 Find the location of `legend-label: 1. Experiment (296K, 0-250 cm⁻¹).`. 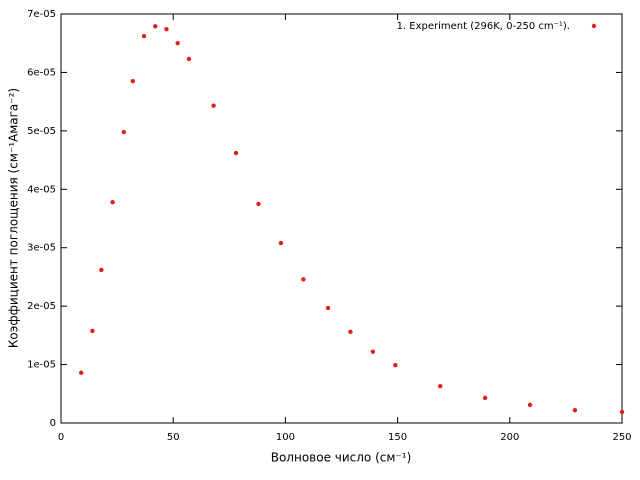

legend-label: 1. Experiment (296K, 0-250 cm⁻¹). is located at coordinates (483, 26).